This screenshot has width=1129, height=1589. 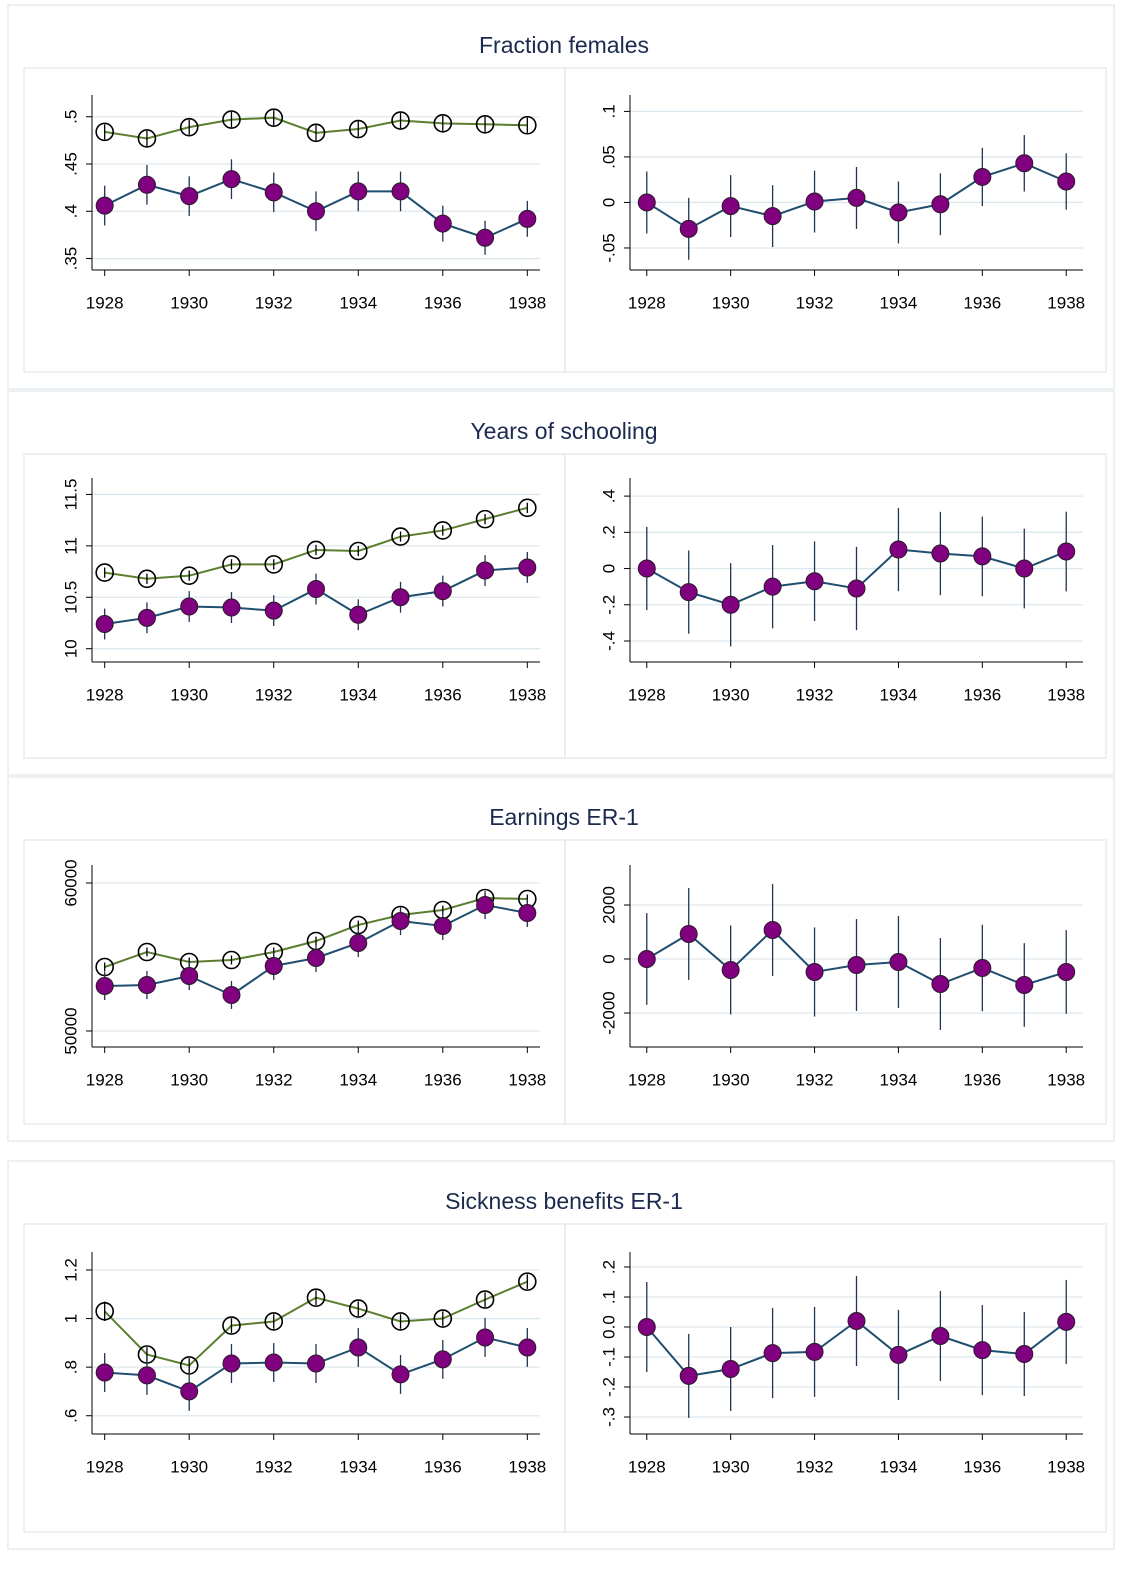 What do you see at coordinates (70, 164) in the screenshot?
I see `y-tick-label: .45` at bounding box center [70, 164].